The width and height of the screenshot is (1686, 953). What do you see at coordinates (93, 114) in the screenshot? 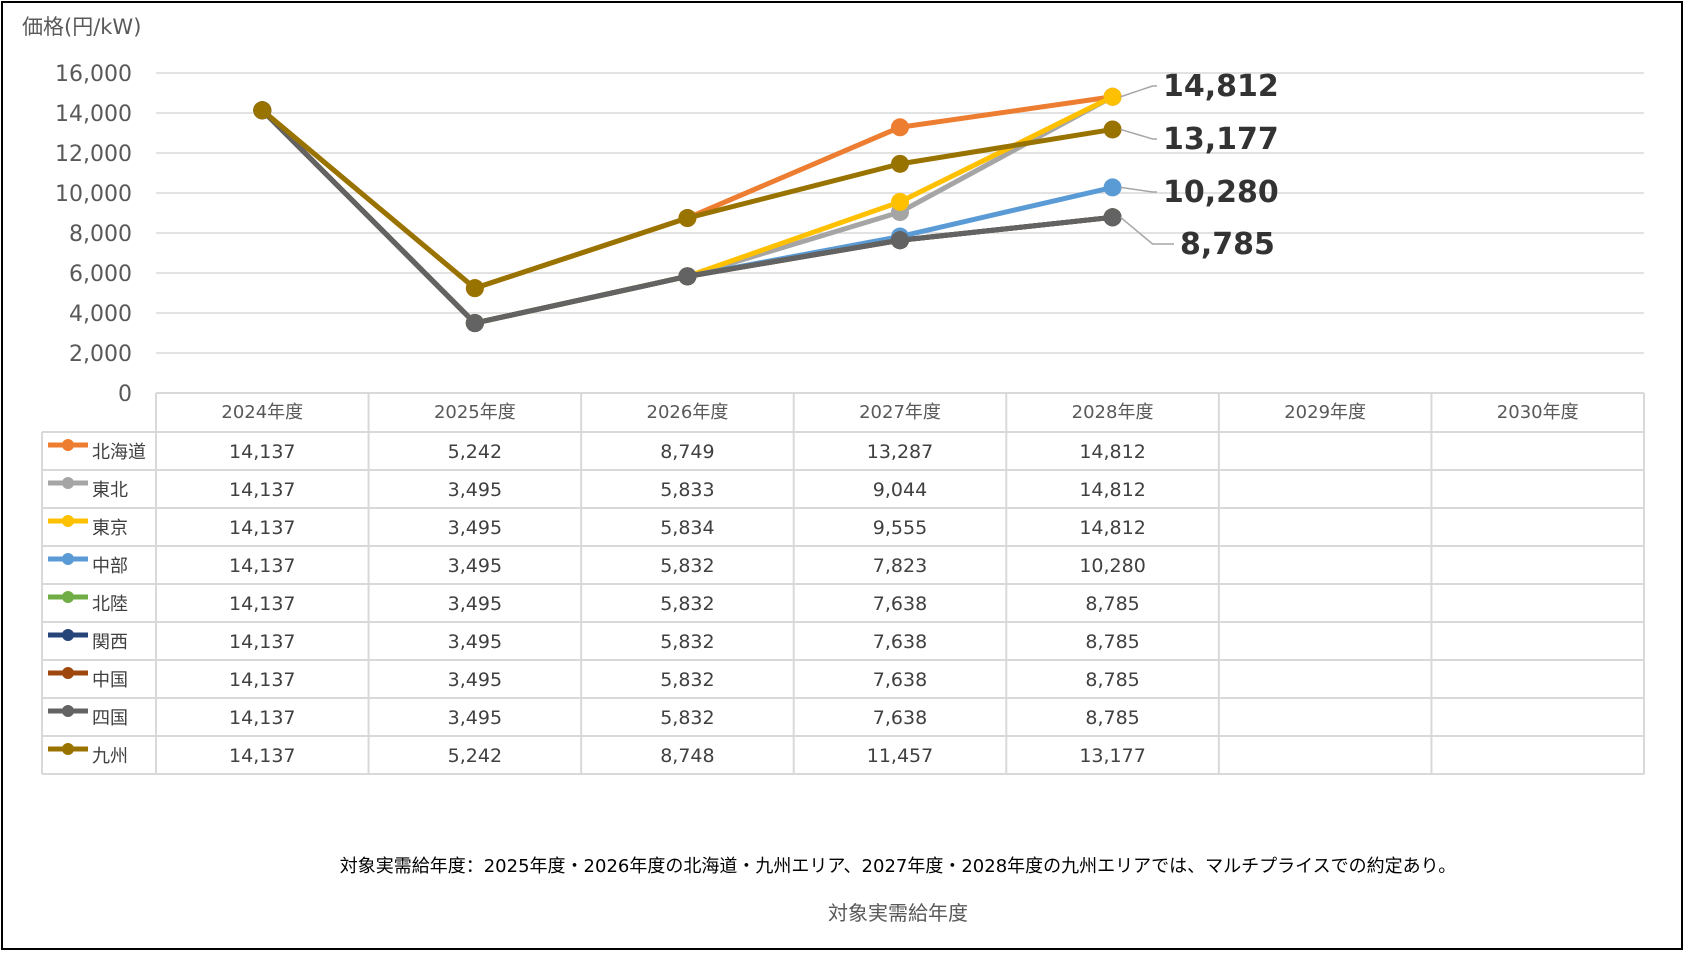
I see `y-tick-label: 14,000` at bounding box center [93, 114].